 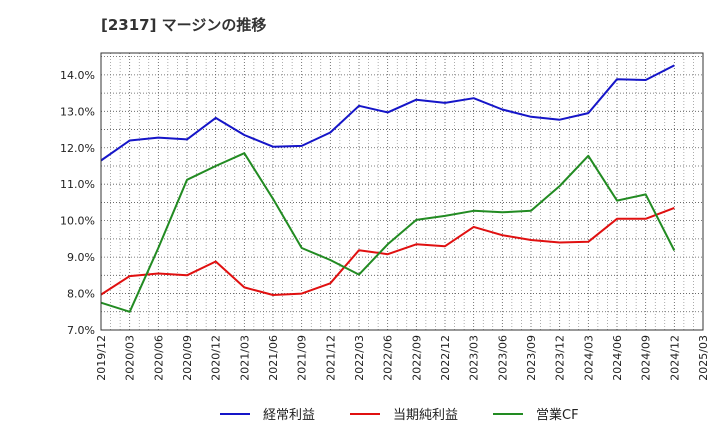 What do you see at coordinates (445, 358) in the screenshot?
I see `x-tick-label: 2022/12` at bounding box center [445, 358].